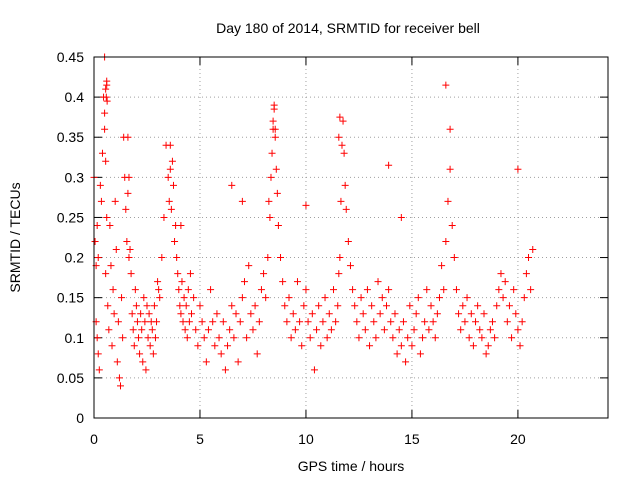  What do you see at coordinates (70, 298) in the screenshot?
I see `y-tick-label: 0.15` at bounding box center [70, 298].